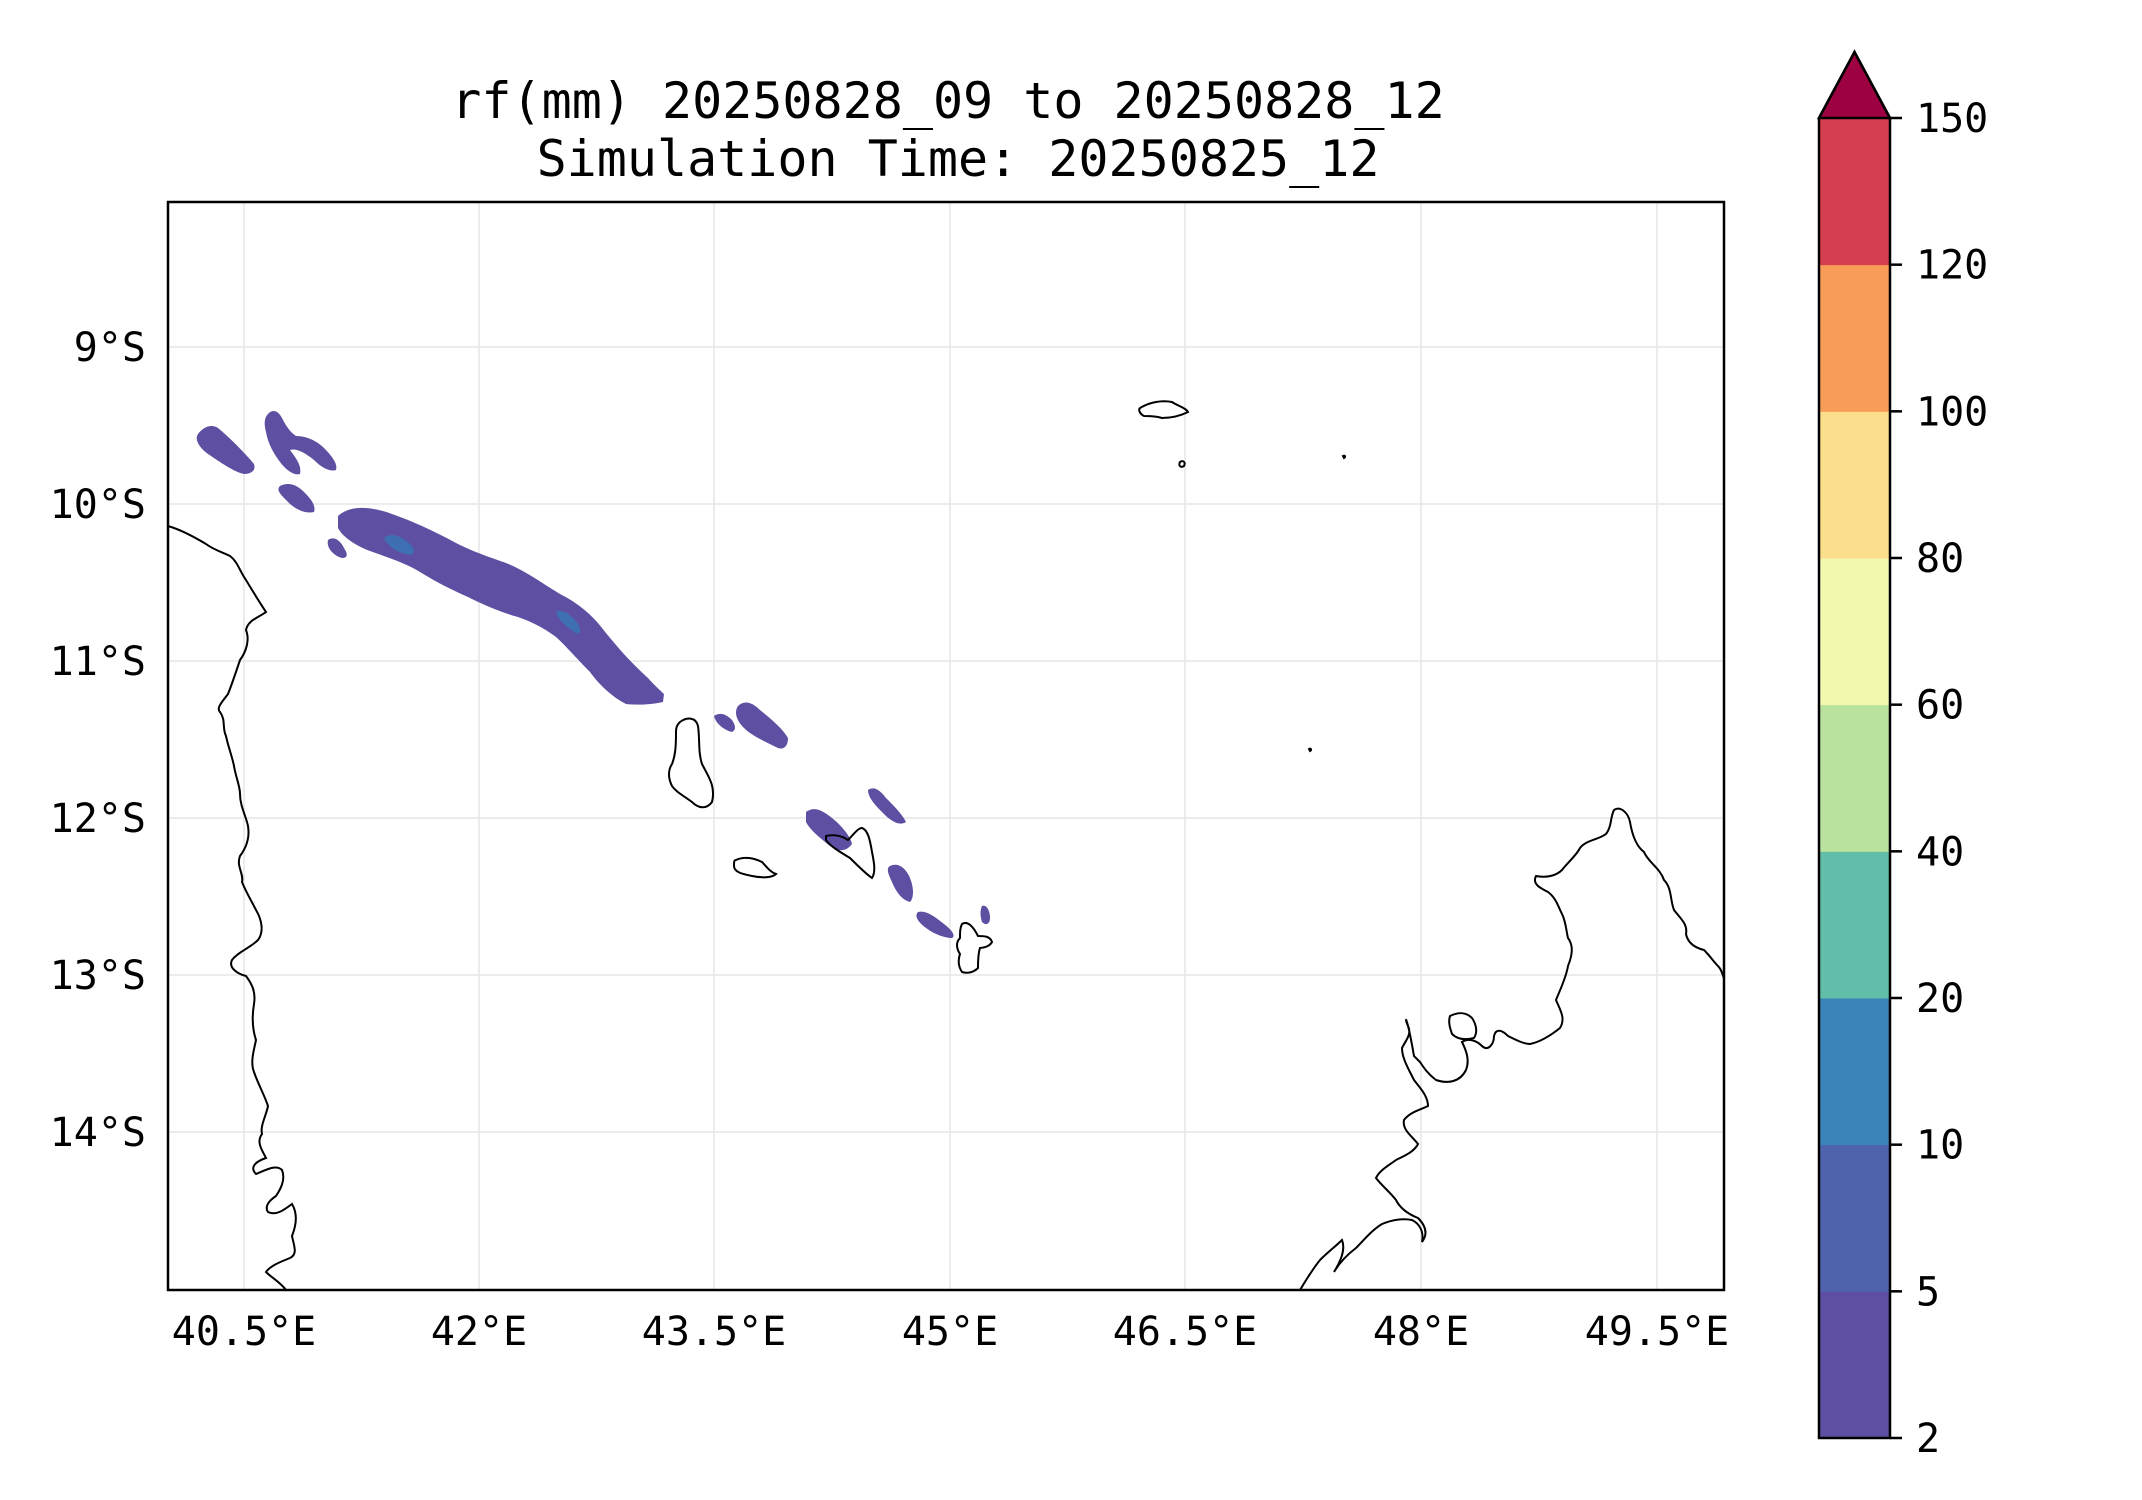  I want to click on colorbar-tick-label: 120, so click(1952, 266).